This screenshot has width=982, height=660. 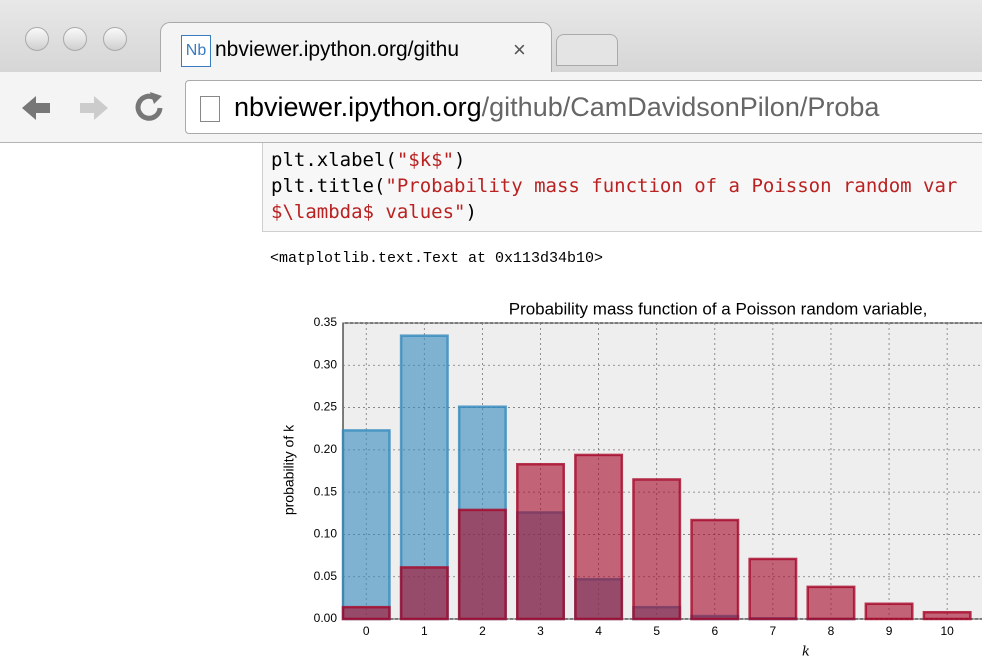 What do you see at coordinates (626, 160) in the screenshot?
I see `code-line: plt.xlabel("$k$")` at bounding box center [626, 160].